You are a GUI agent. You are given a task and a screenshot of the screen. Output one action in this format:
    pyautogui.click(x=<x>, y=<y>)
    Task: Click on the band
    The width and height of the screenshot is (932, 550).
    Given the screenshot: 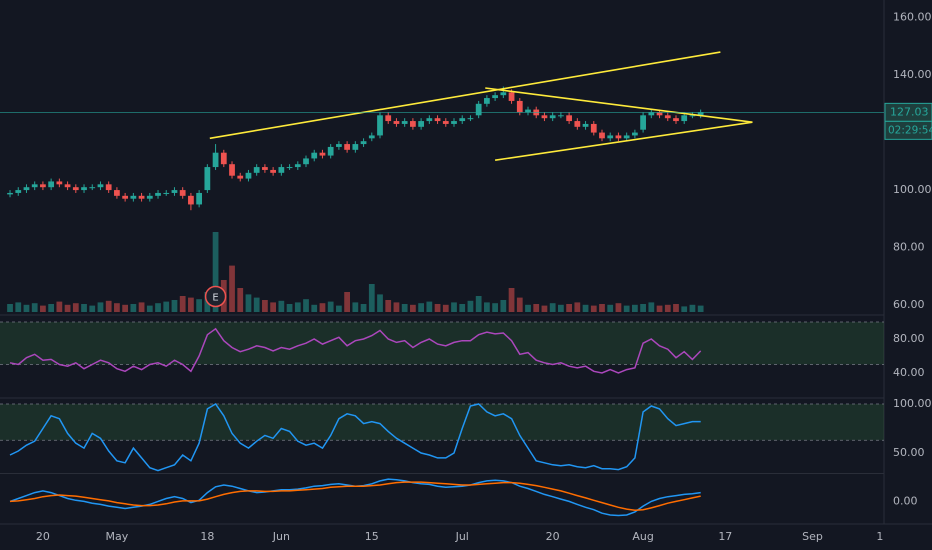 What is the action you would take?
    pyautogui.click(x=442, y=422)
    